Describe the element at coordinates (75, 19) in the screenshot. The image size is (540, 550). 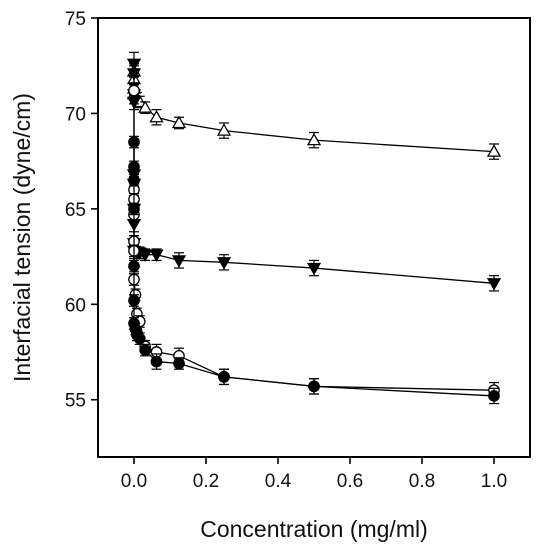
I see `y-tick-label: 75` at that location.